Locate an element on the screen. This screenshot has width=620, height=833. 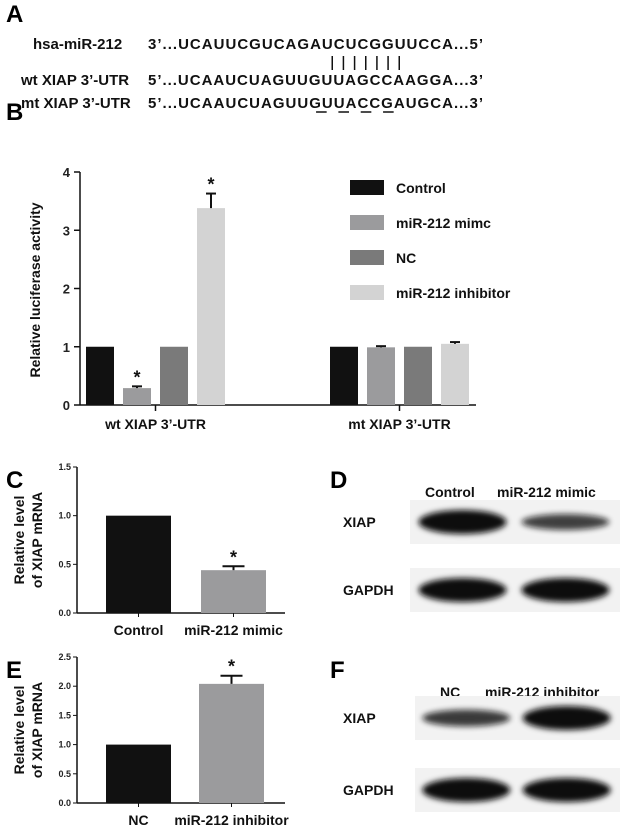
panel-label-b: B is located at coordinates (14, 112).